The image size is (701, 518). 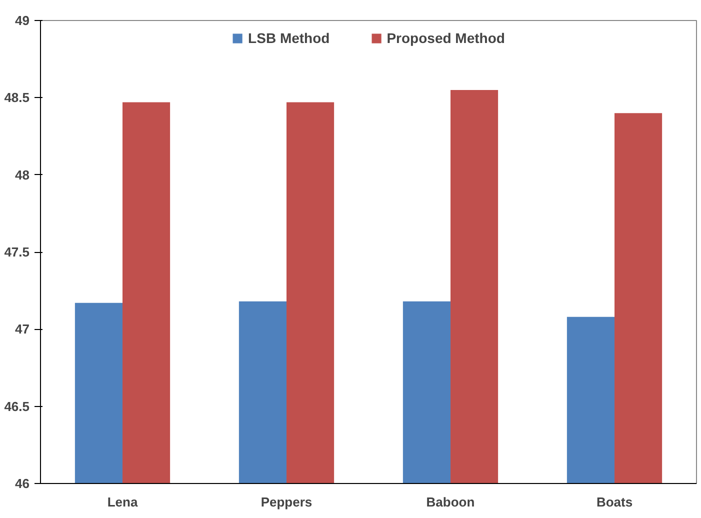 I want to click on x-tick-label: Peppers, so click(x=286, y=502).